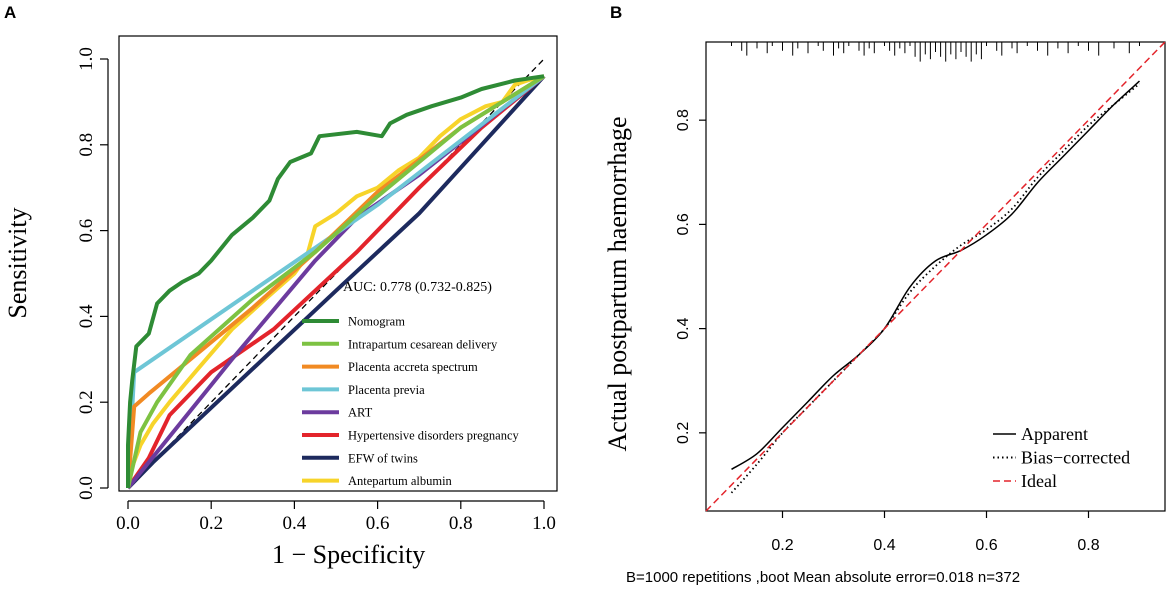  I want to click on panel-b-x-tick-label: 0.6, so click(986, 545).